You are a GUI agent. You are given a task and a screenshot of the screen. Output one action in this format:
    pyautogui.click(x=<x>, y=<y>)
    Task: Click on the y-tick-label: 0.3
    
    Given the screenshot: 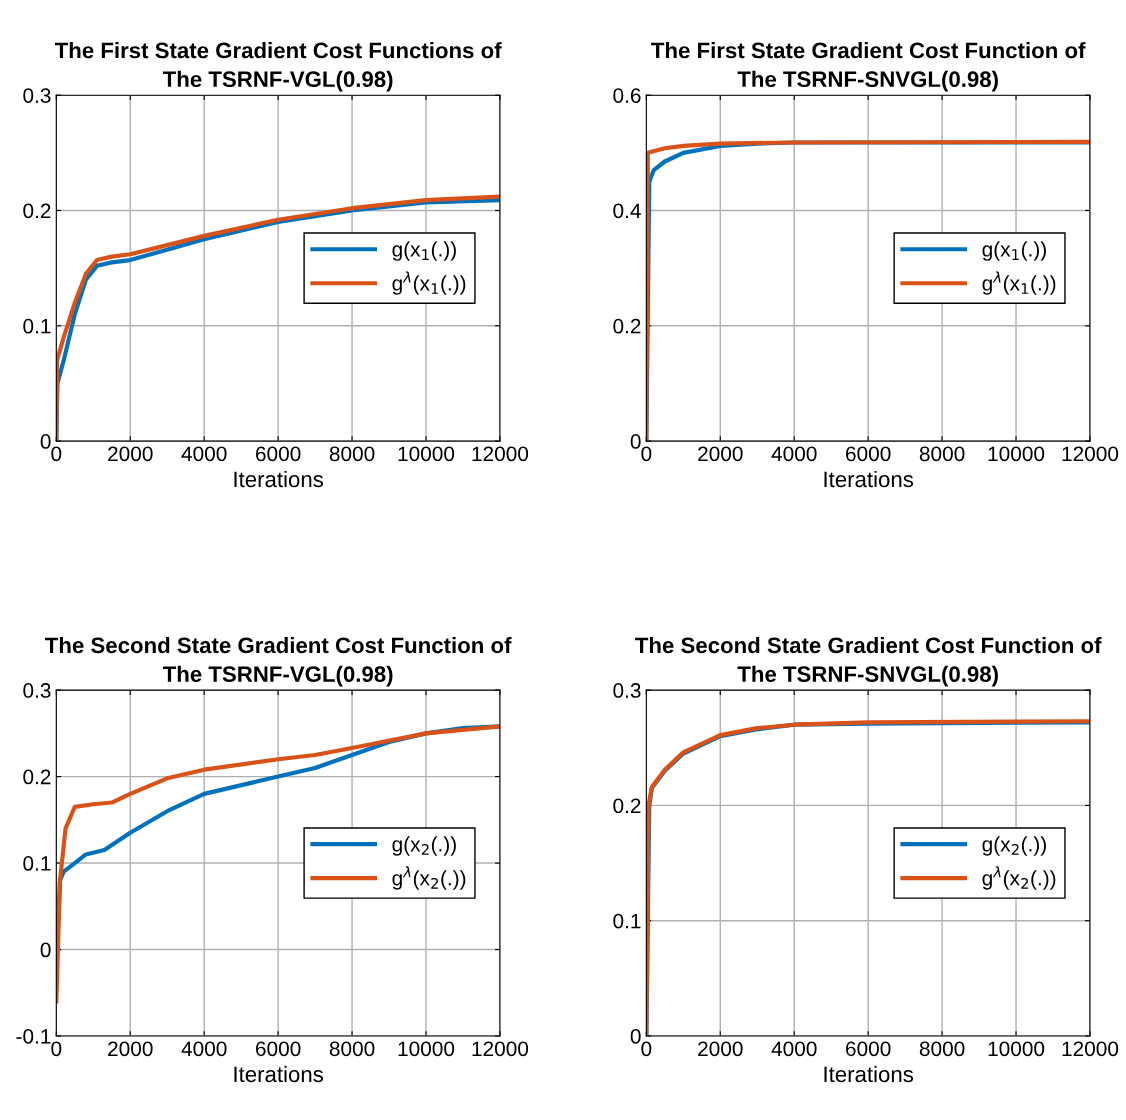 What is the action you would take?
    pyautogui.click(x=37, y=95)
    